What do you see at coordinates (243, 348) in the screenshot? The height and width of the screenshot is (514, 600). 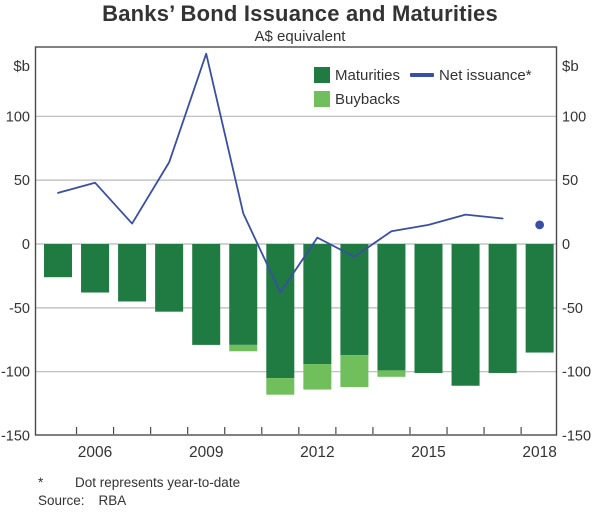 I see `bar-buybacks-2010` at bounding box center [243, 348].